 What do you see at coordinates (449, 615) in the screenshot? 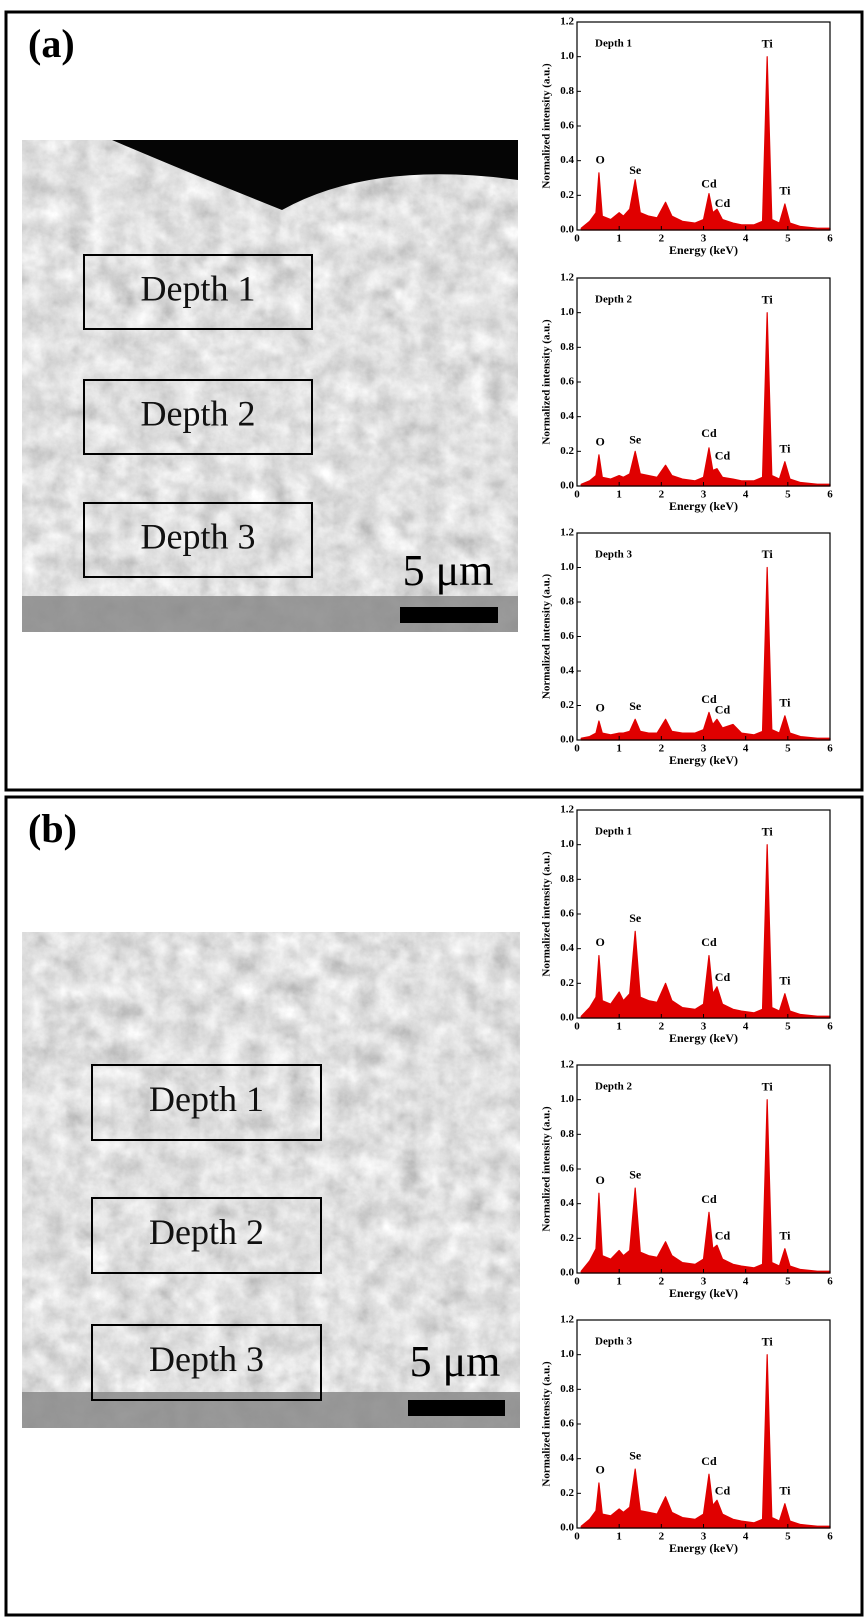
I see `scale-bar` at bounding box center [449, 615].